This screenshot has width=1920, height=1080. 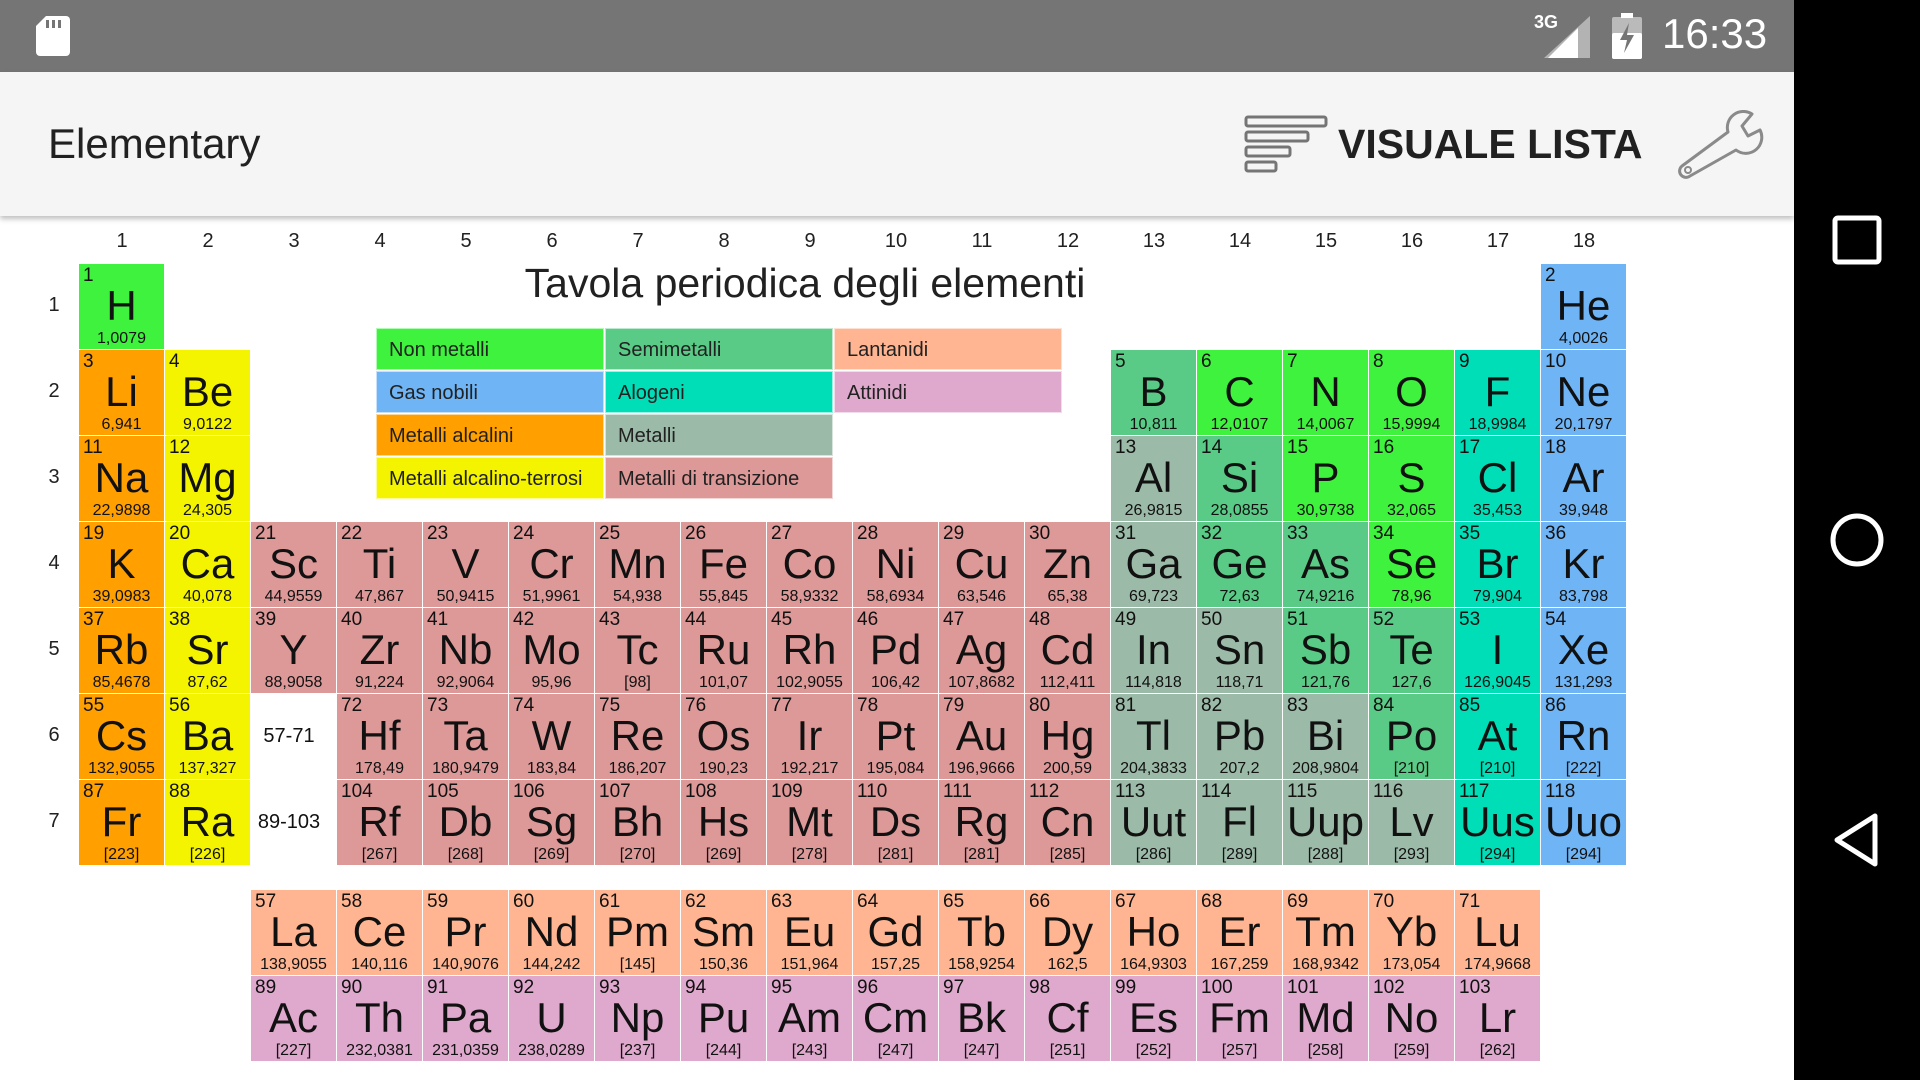 I want to click on element-cell-ti: 22 Ti 47,867, so click(x=379, y=564).